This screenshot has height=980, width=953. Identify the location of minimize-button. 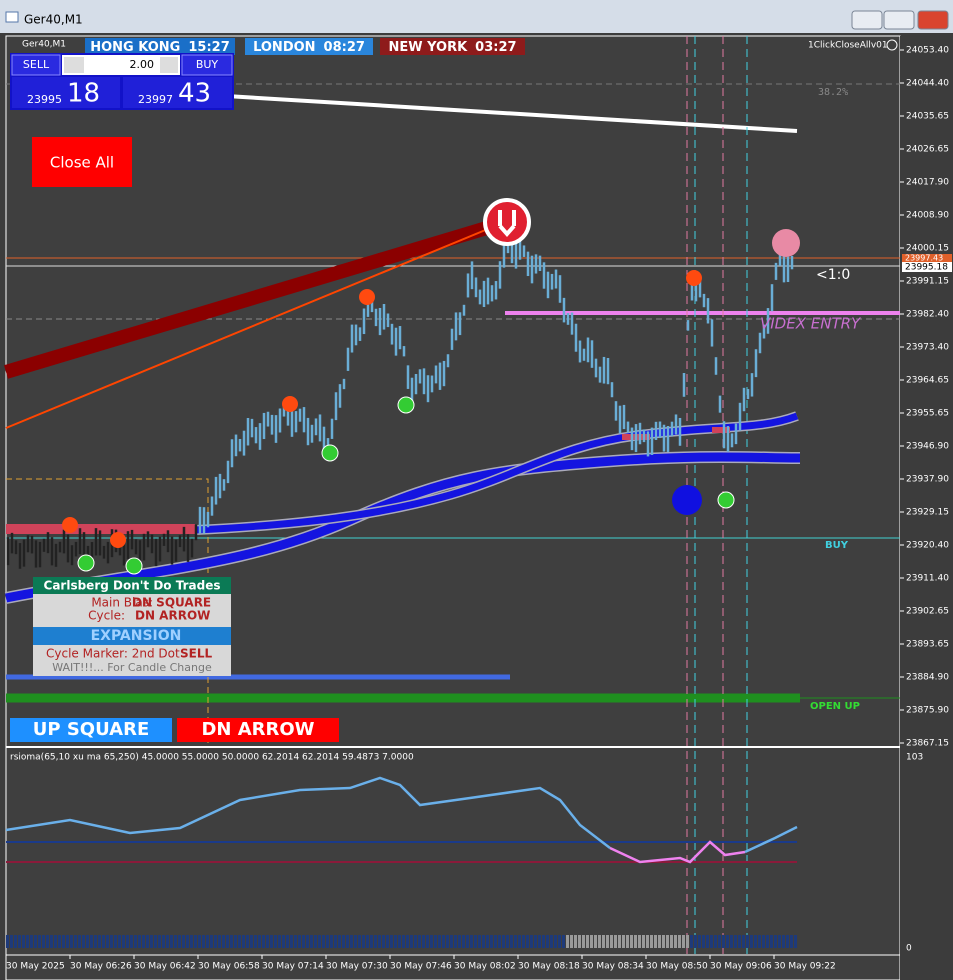
(867, 20).